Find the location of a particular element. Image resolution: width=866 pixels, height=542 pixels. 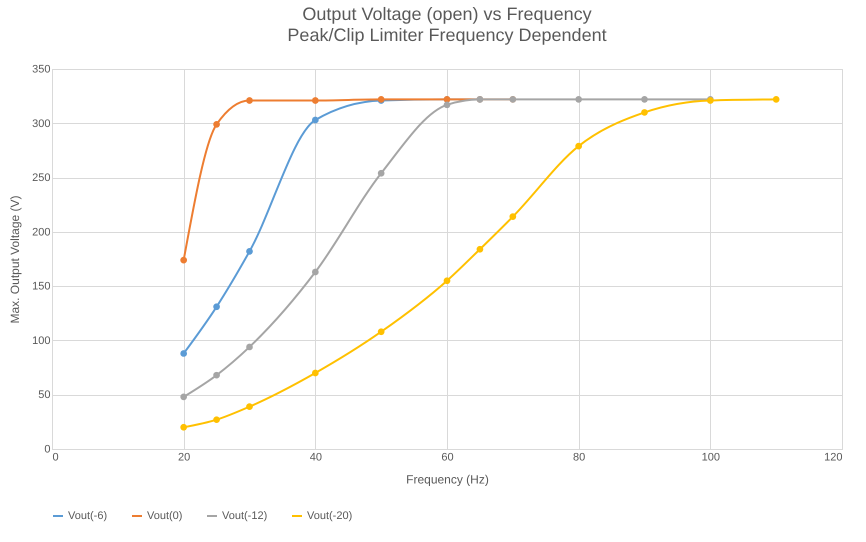

legend-label: Vout(0) is located at coordinates (164, 516).